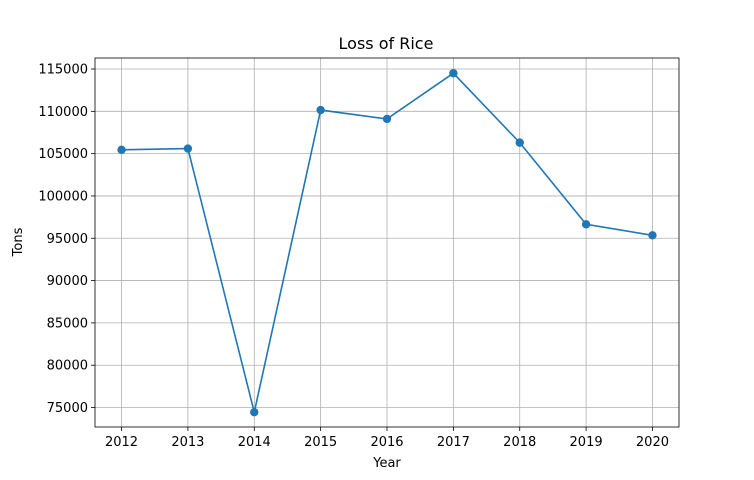 Image resolution: width=754 pixels, height=480 pixels. What do you see at coordinates (187, 442) in the screenshot?
I see `x-tick-label: 2013` at bounding box center [187, 442].